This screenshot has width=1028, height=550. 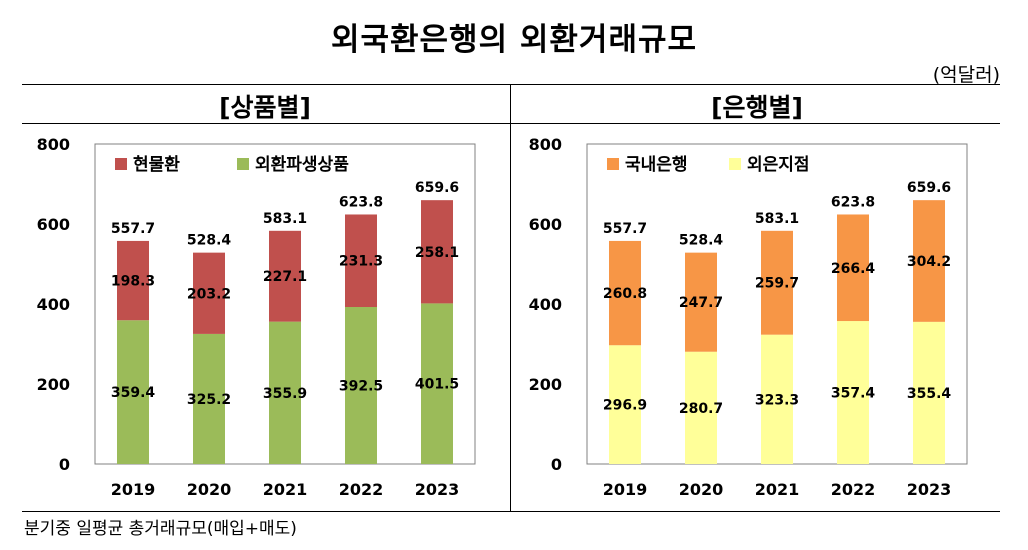 I want to click on bank-data-label: 259.7, so click(x=777, y=284).